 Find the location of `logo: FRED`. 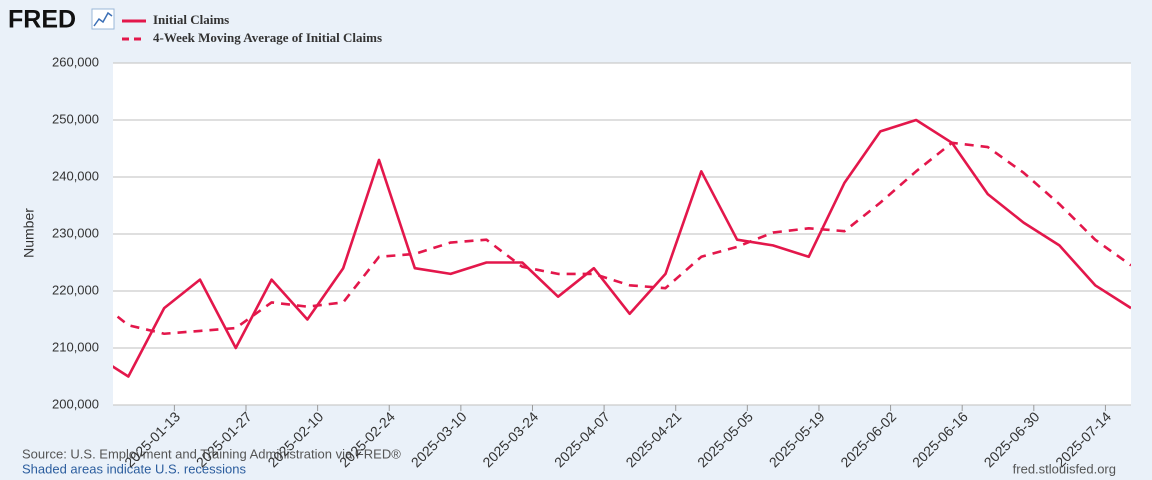

logo: FRED is located at coordinates (42, 20).